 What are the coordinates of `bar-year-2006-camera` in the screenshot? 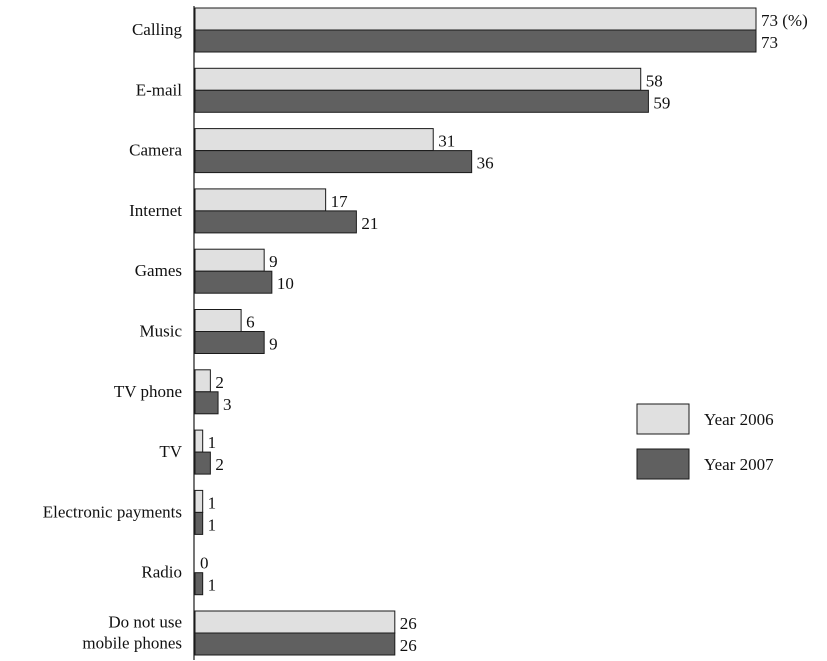 It's located at (314, 140).